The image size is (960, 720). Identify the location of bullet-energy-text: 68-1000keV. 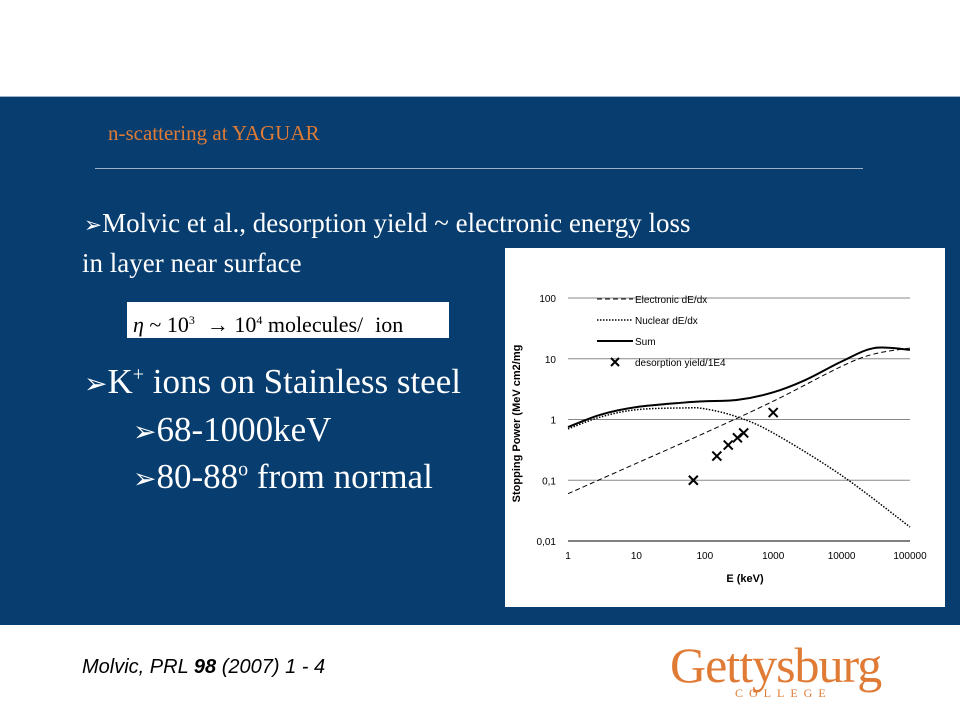
(244, 429).